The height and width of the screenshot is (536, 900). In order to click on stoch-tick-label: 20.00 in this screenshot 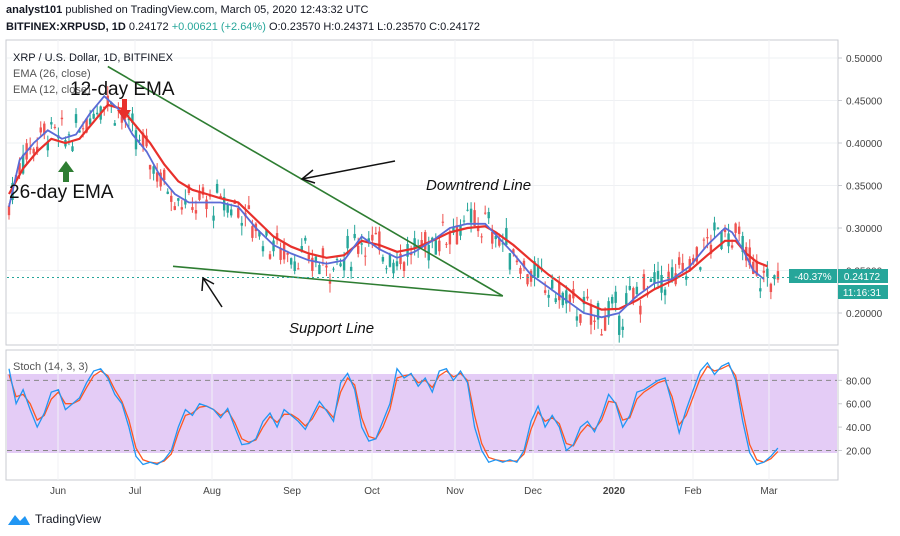, I will do `click(858, 451)`.